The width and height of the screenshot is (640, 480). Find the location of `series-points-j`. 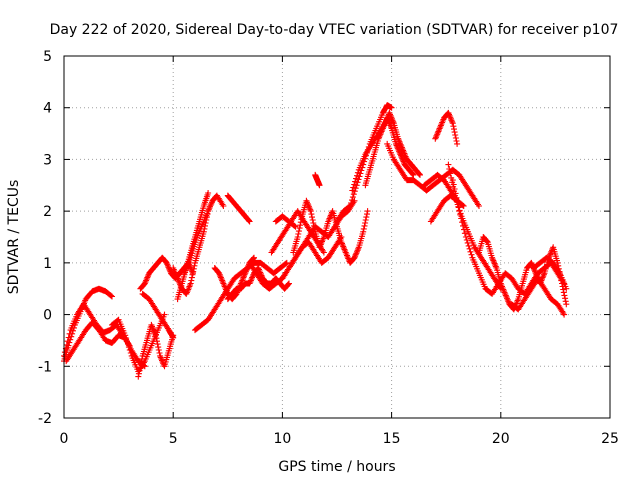

series-points-j is located at coordinates (204, 234).